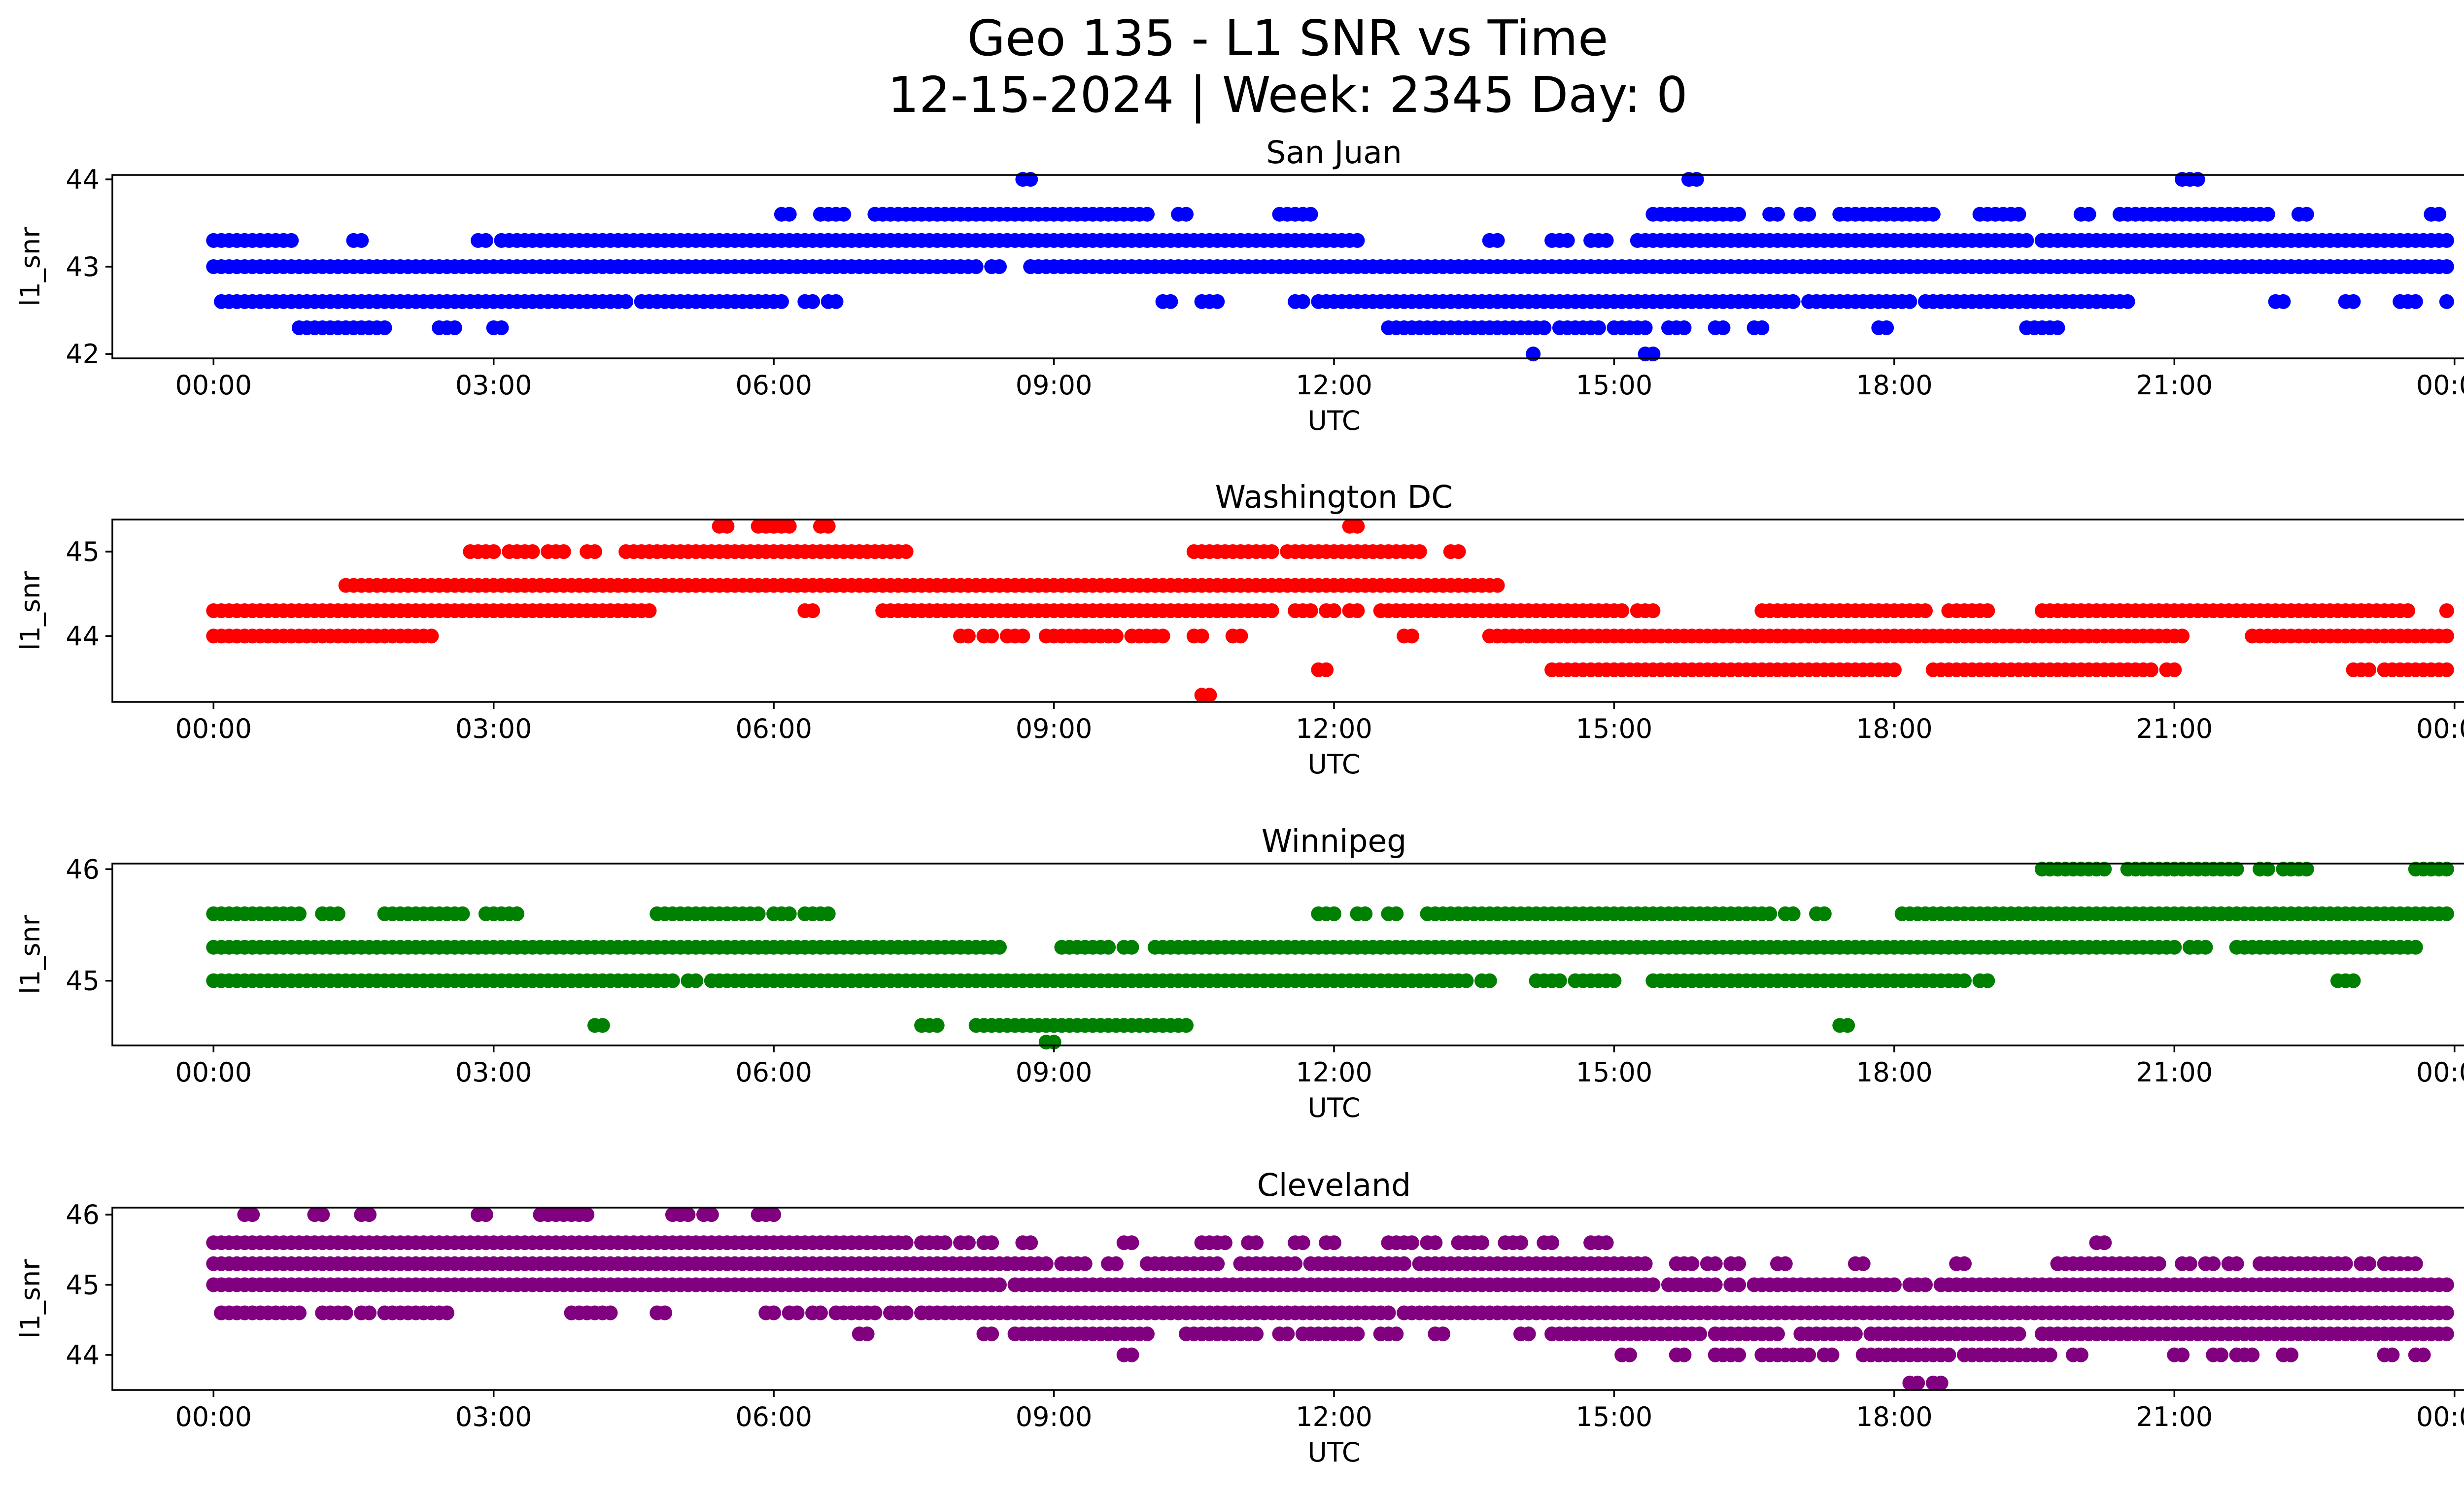  Describe the element at coordinates (1333, 764) in the screenshot. I see `x-axis-label: UTC` at that location.